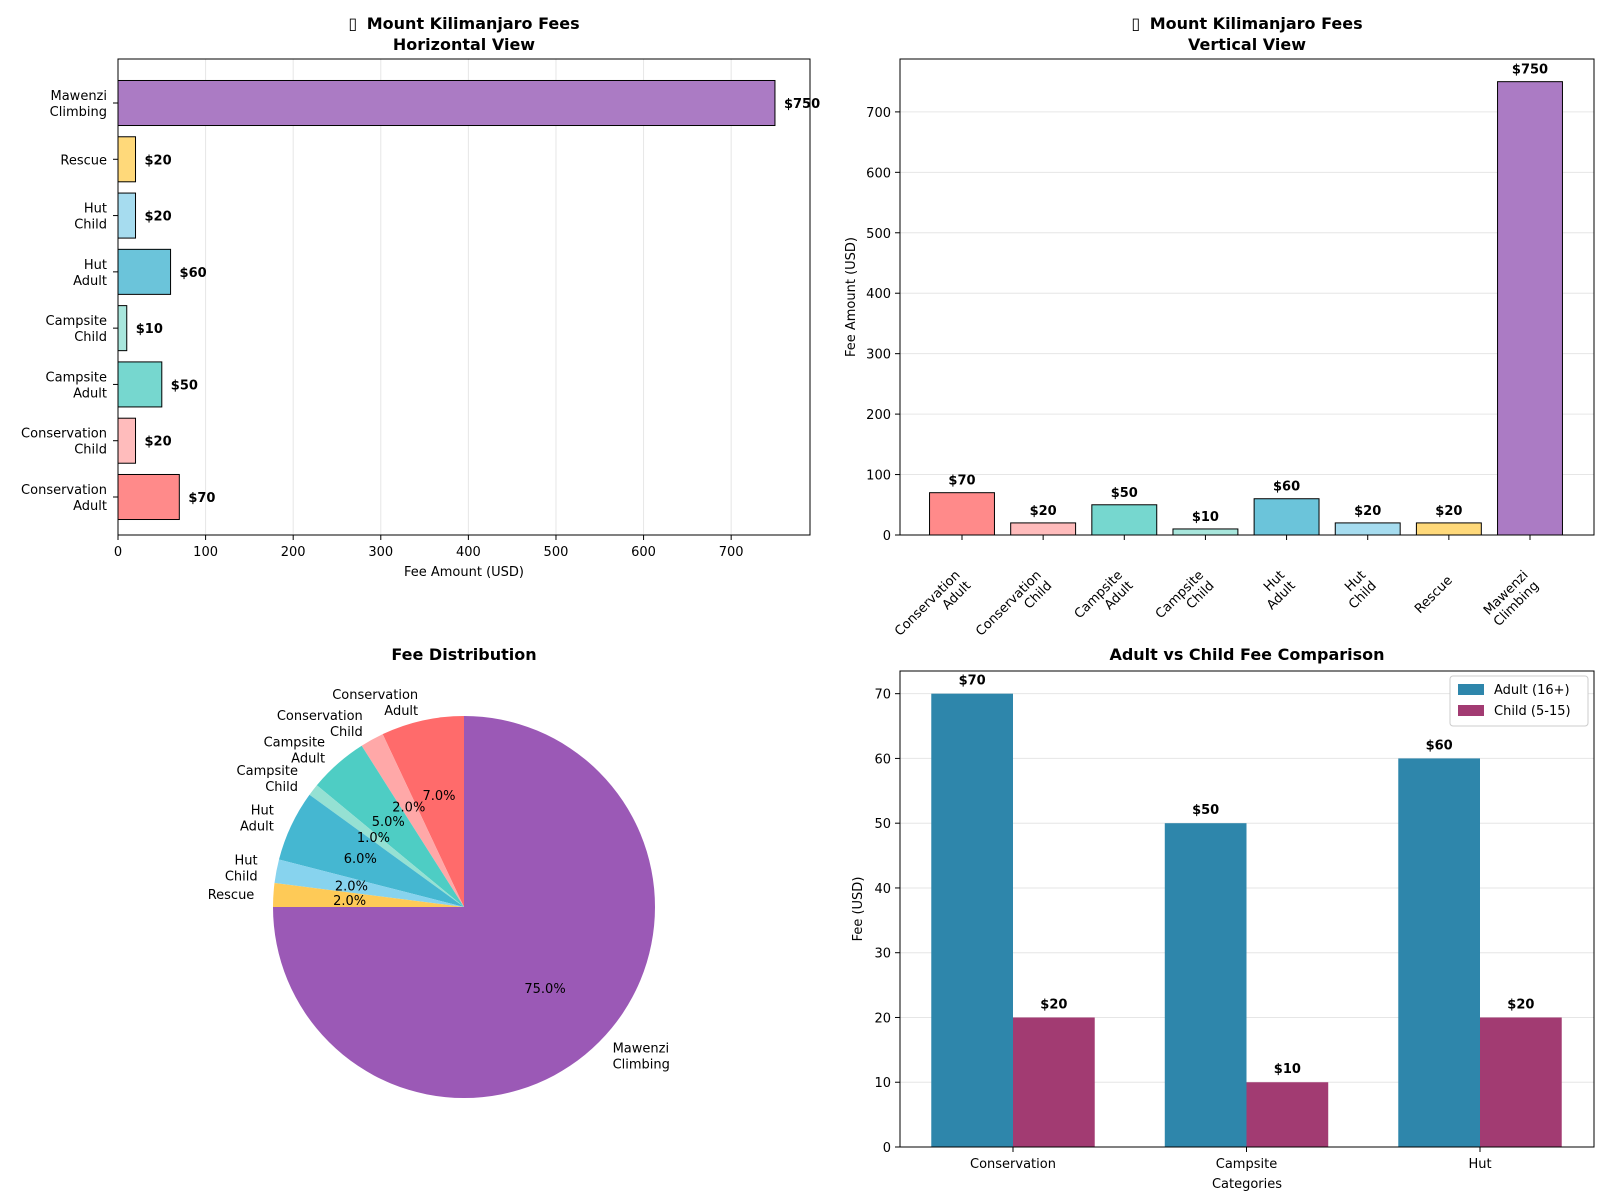 The width and height of the screenshot is (1600, 1200). What do you see at coordinates (95, 209) in the screenshot?
I see `y-tick-label-hut-child-line: Hut` at bounding box center [95, 209].